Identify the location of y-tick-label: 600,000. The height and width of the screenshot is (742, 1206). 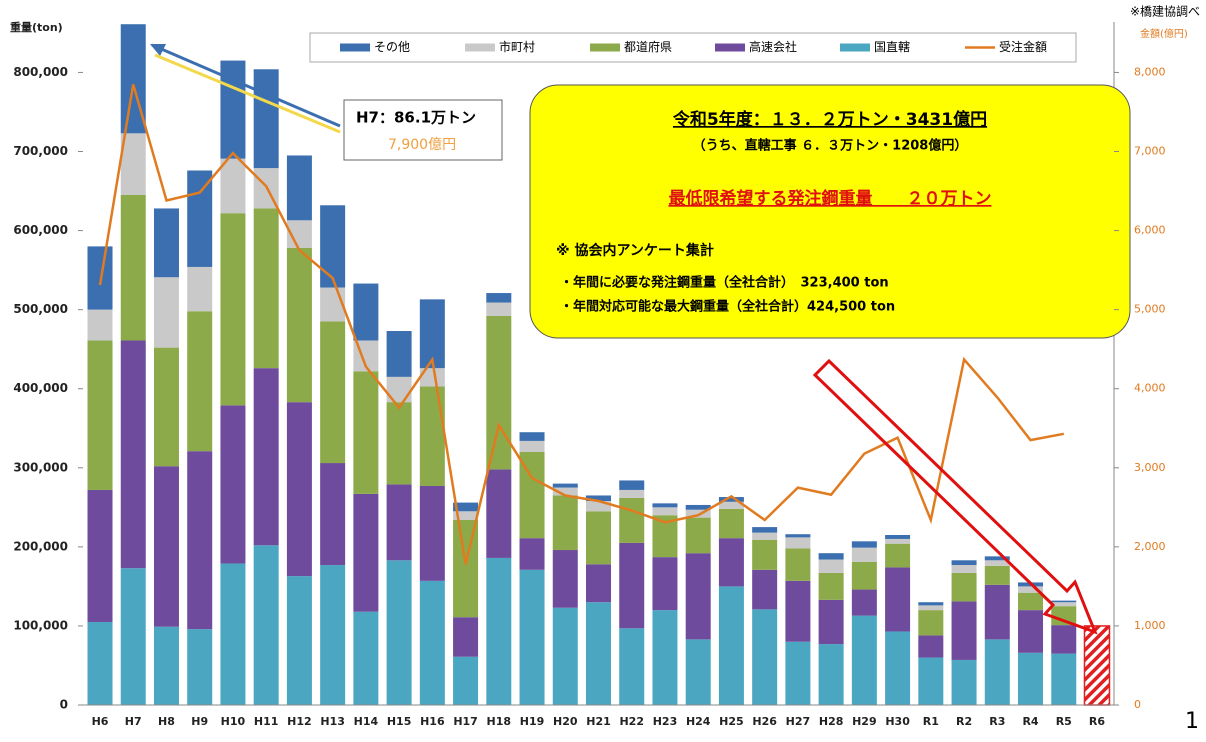
(40, 230).